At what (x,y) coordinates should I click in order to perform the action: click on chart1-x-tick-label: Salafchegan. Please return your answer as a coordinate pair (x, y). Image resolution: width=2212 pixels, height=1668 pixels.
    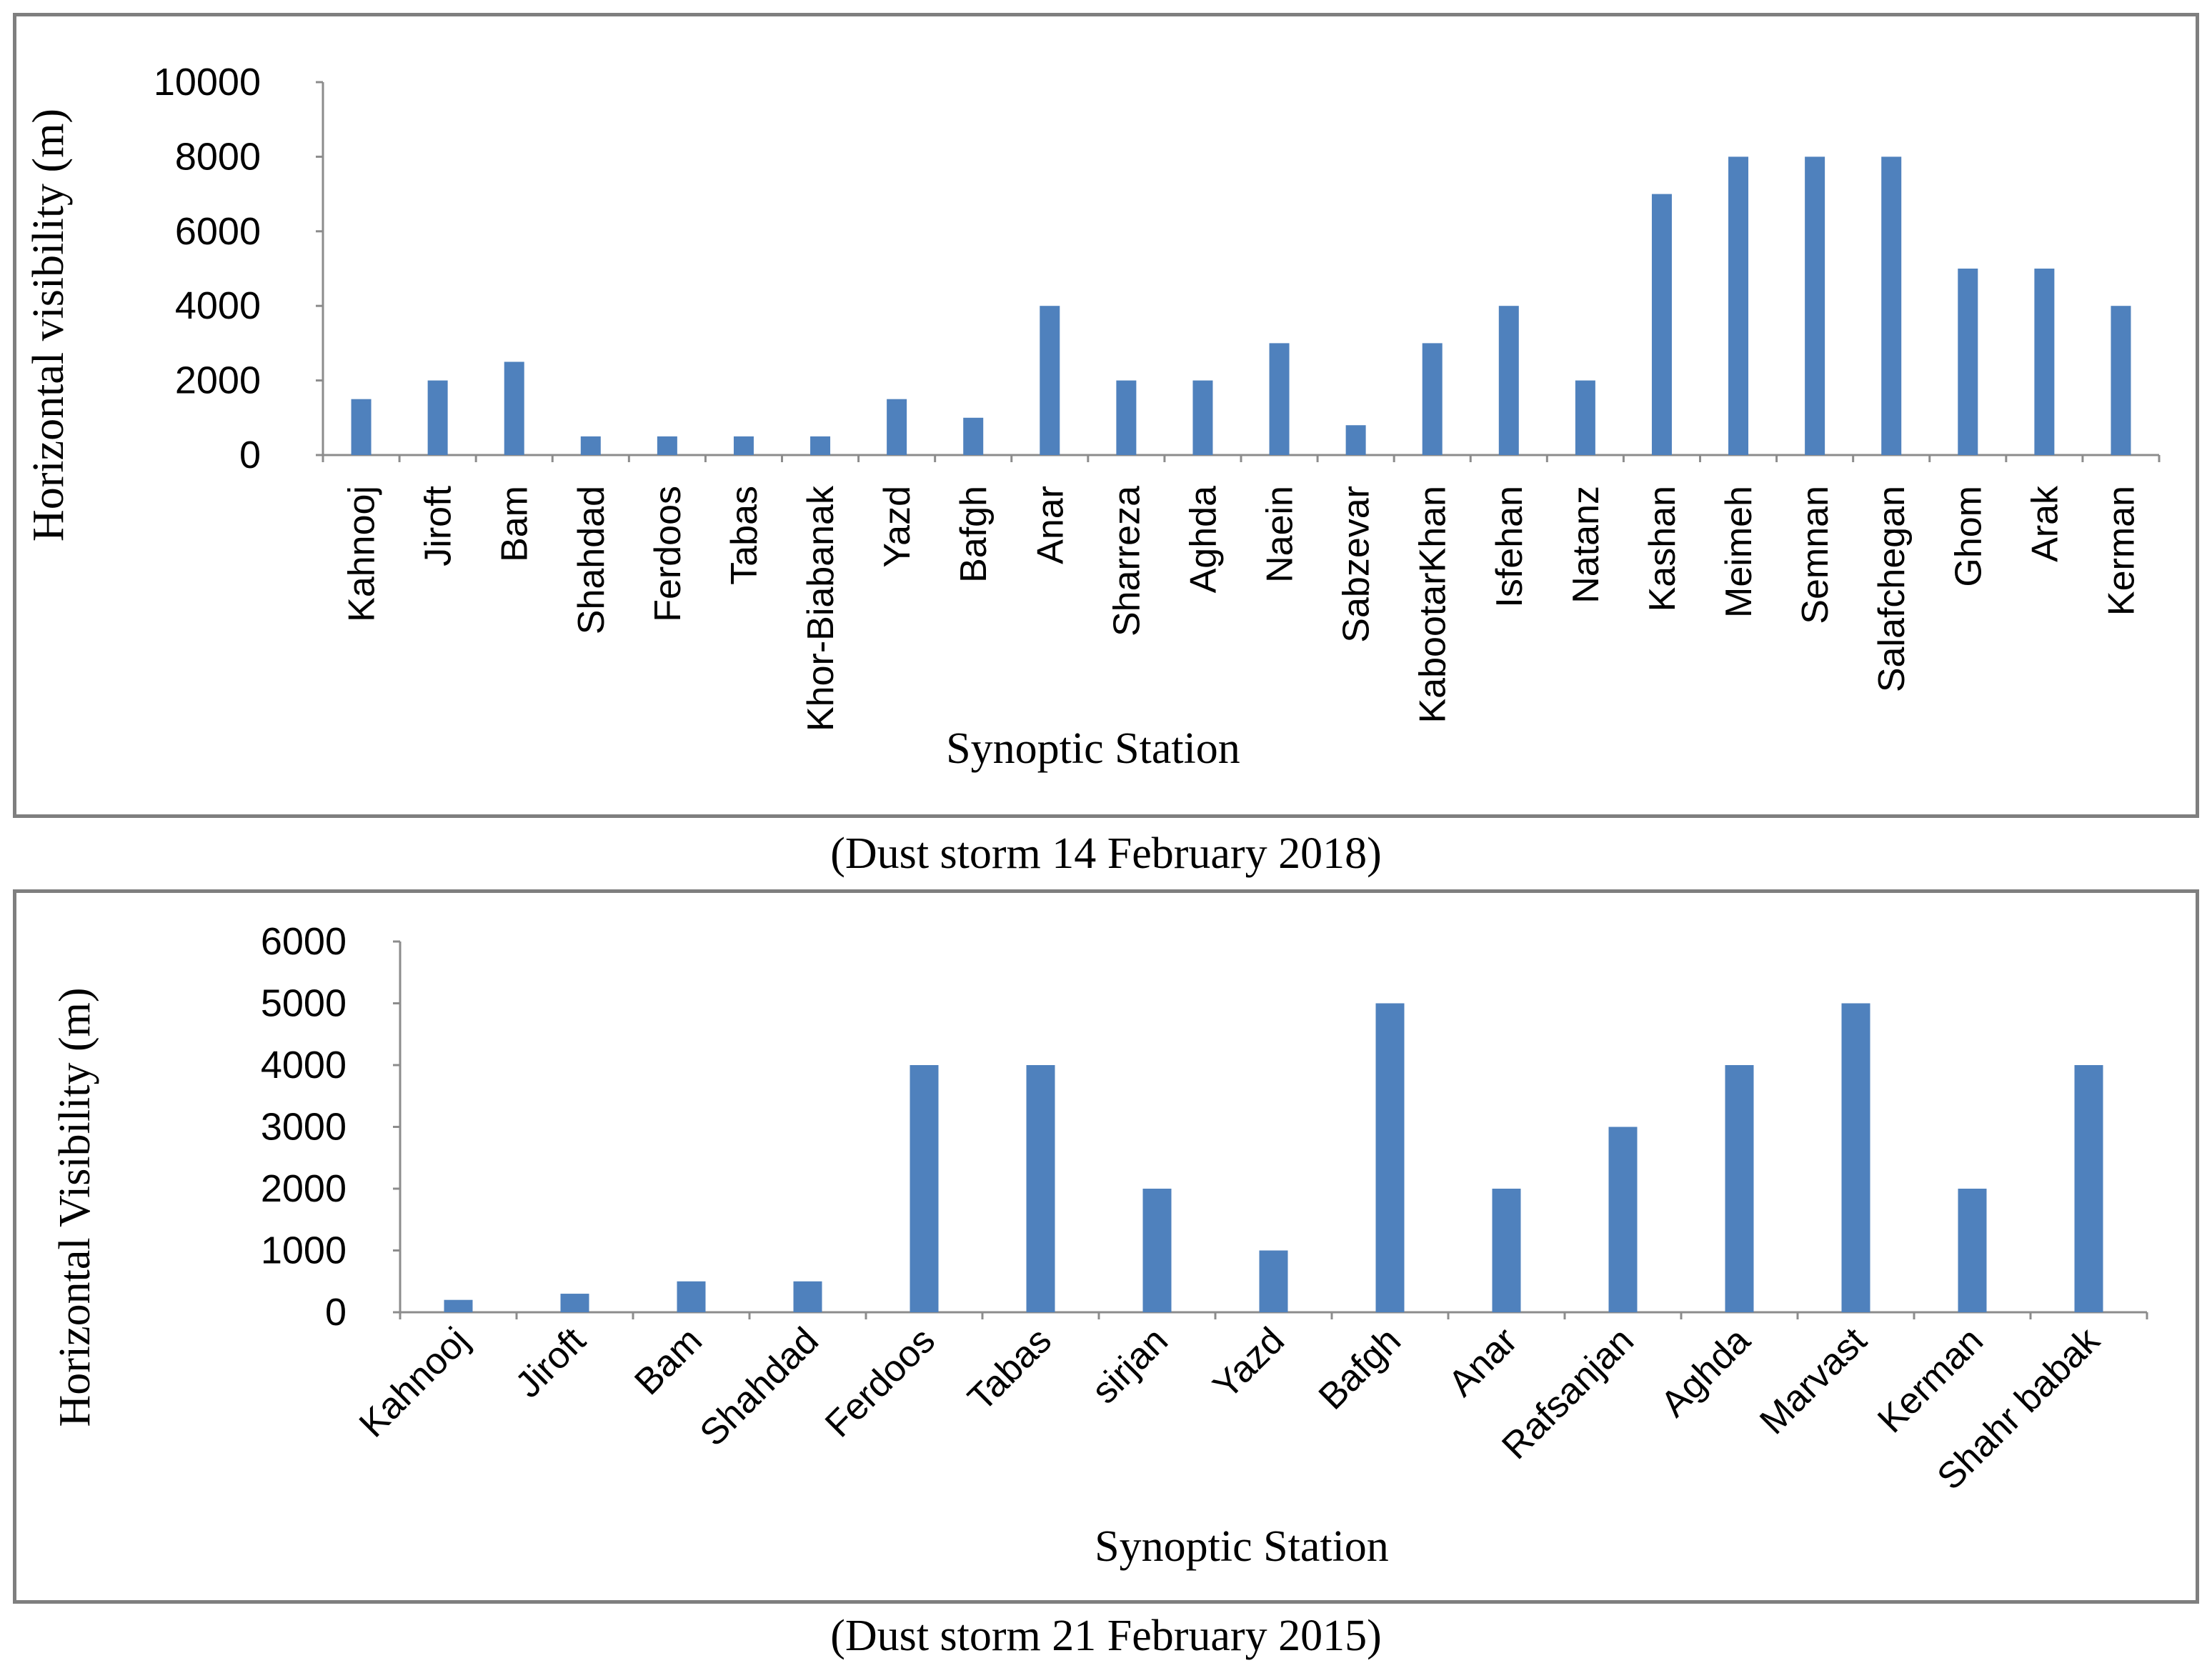
    Looking at the image, I should click on (1892, 589).